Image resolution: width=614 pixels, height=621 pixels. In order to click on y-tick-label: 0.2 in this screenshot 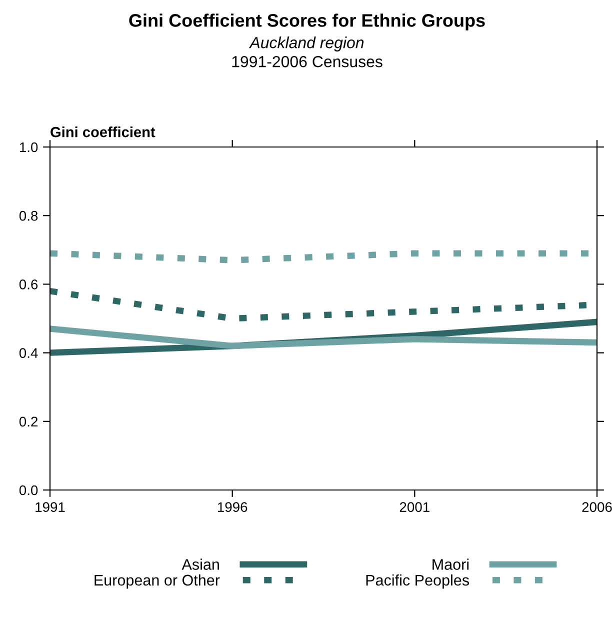, I will do `click(28, 421)`.